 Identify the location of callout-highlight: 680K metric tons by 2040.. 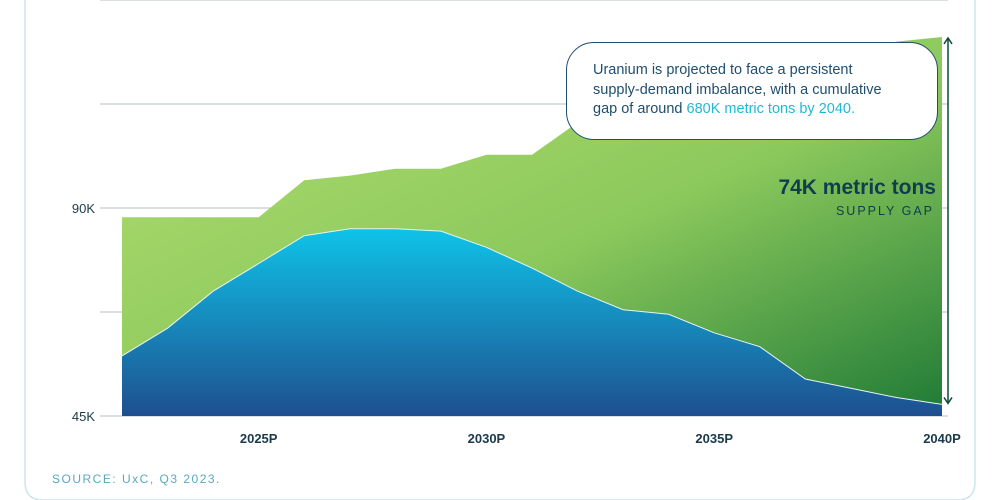
(770, 109).